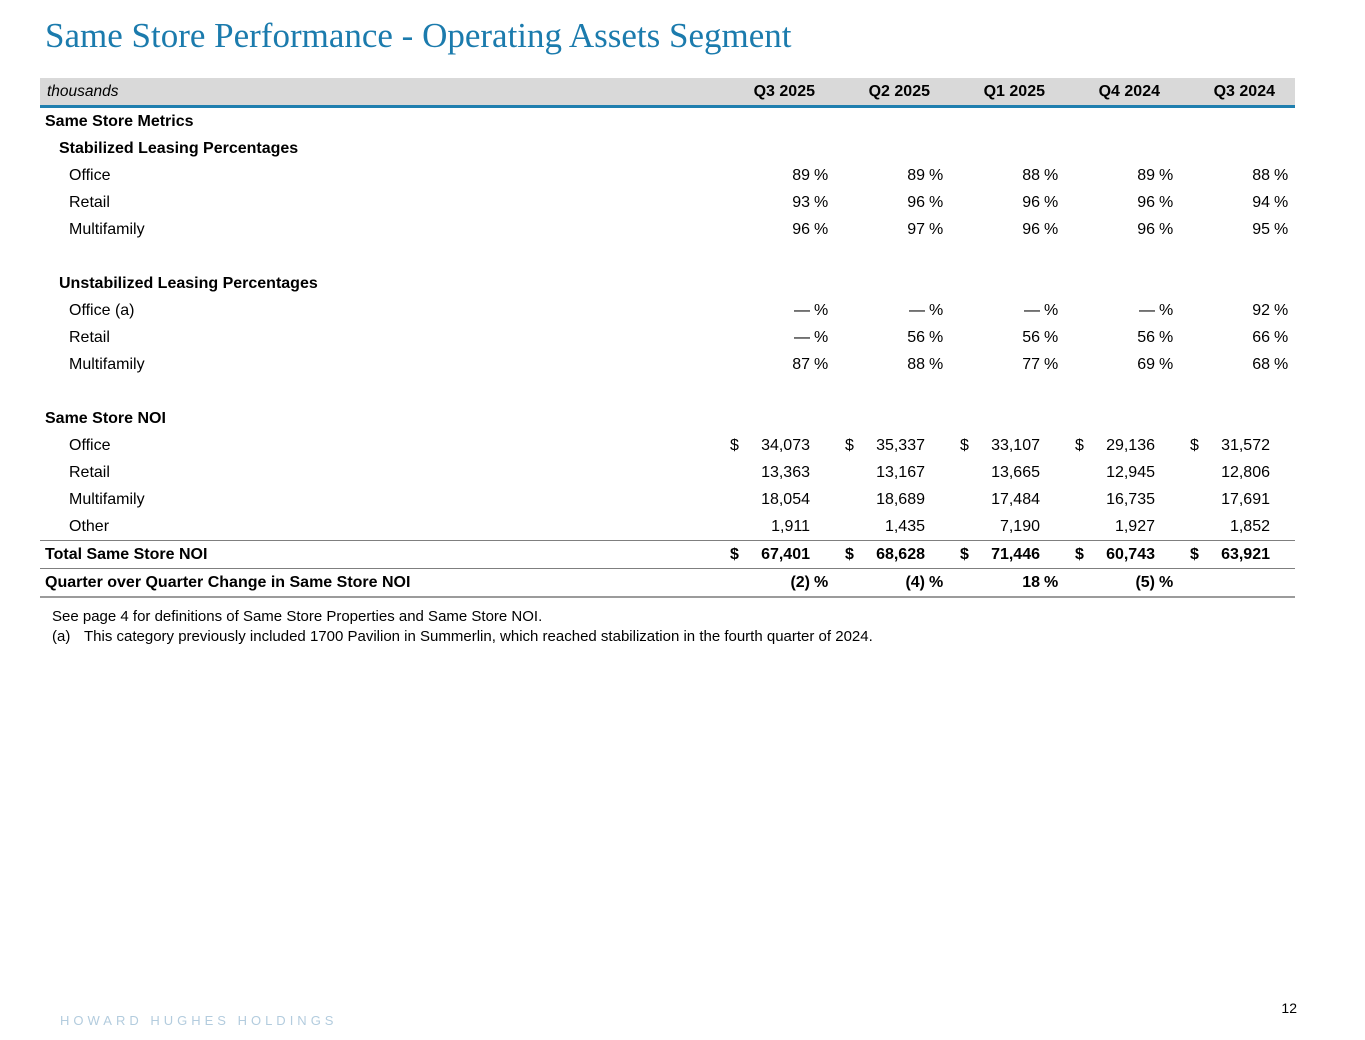 This screenshot has height=1040, width=1365. Describe the element at coordinates (1261, 364) in the screenshot. I see `cell-value: 68` at that location.